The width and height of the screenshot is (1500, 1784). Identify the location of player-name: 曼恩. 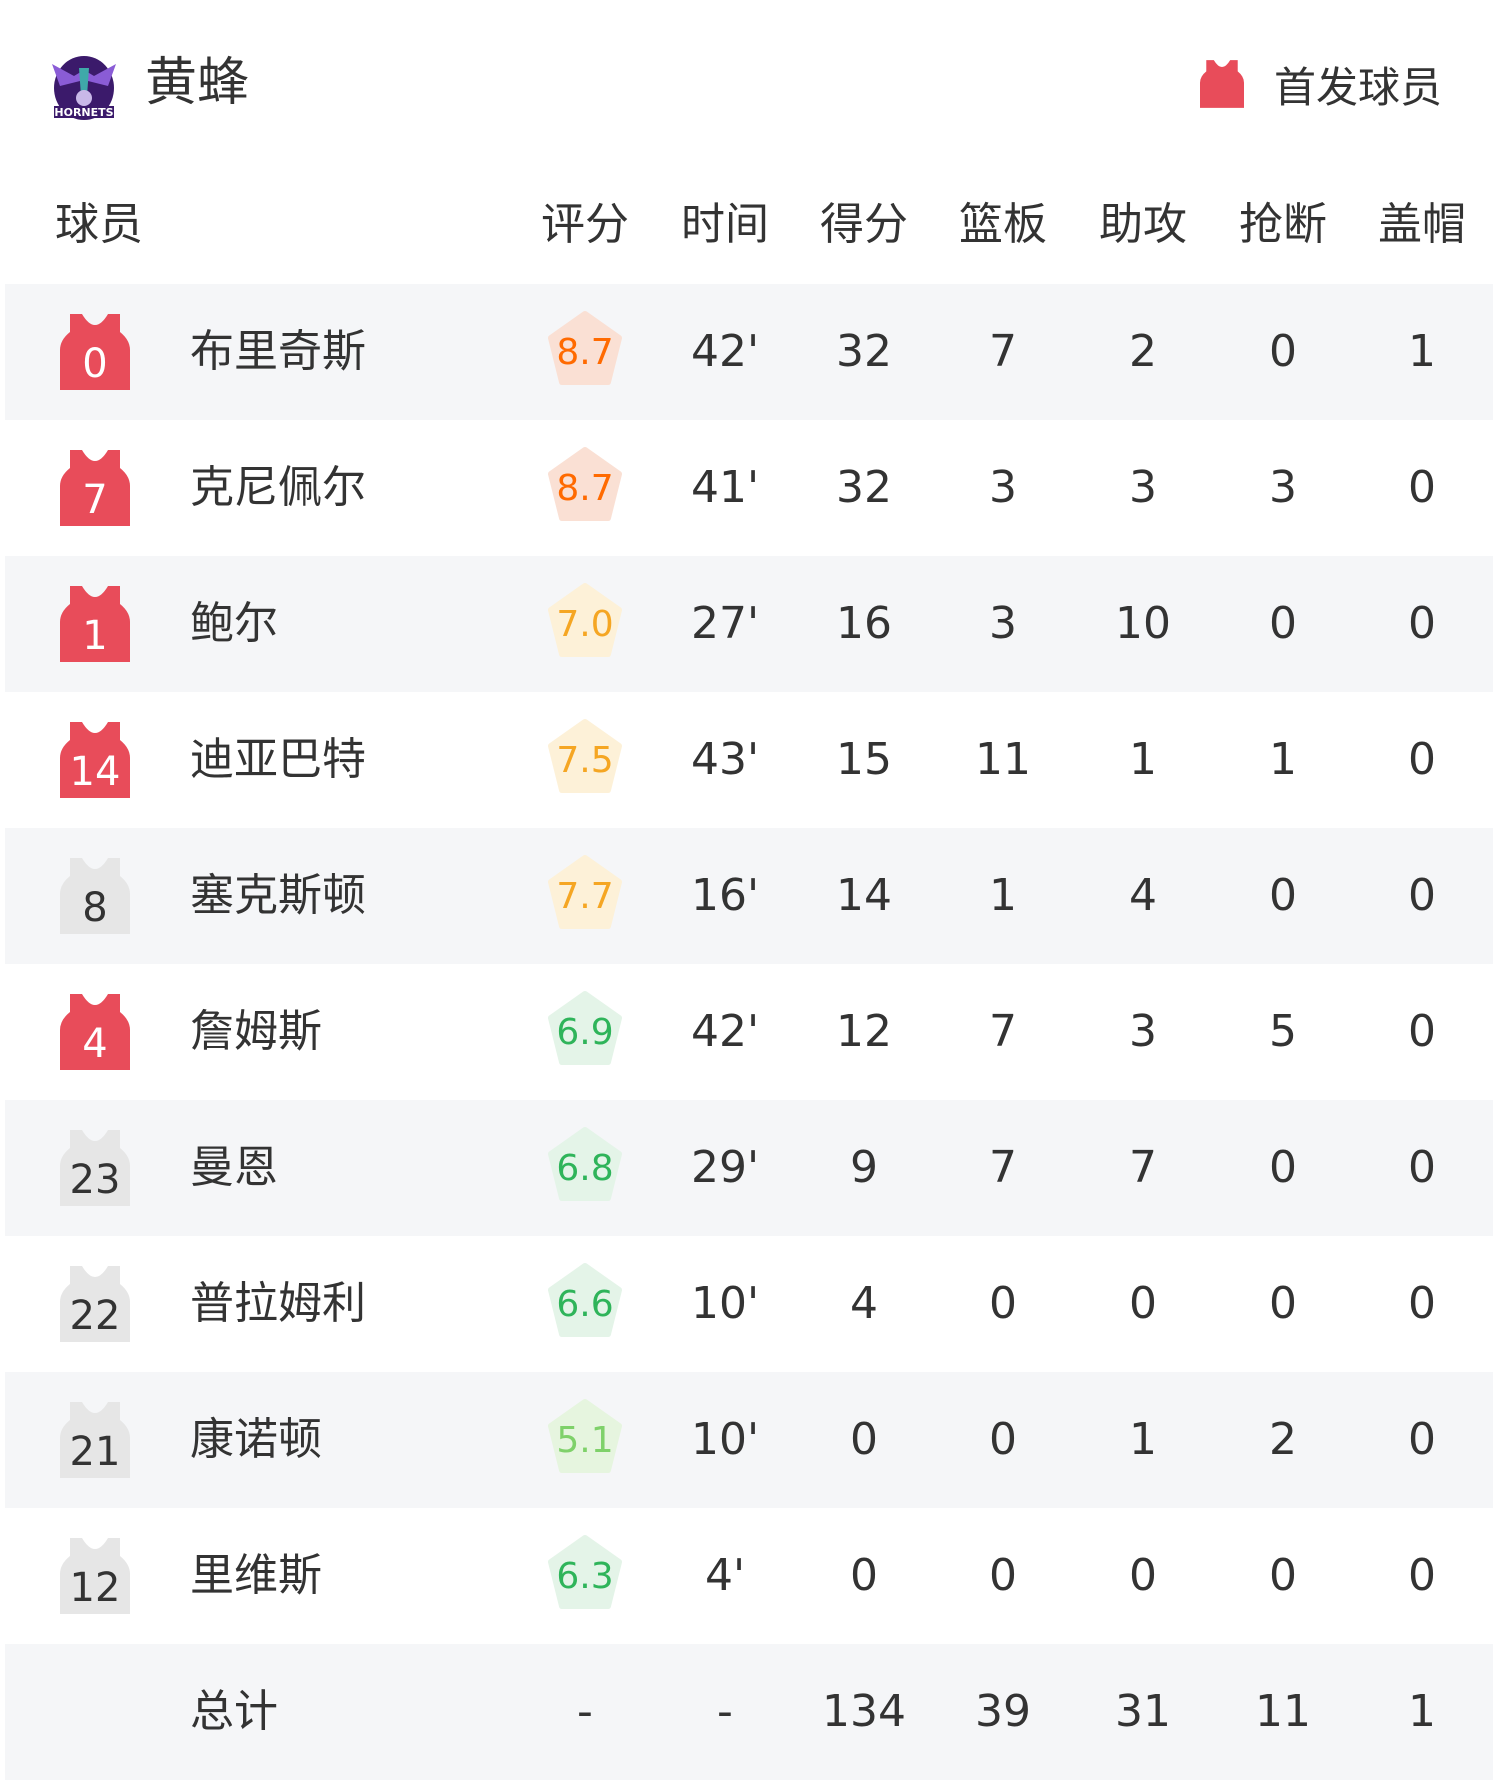
(234, 1167).